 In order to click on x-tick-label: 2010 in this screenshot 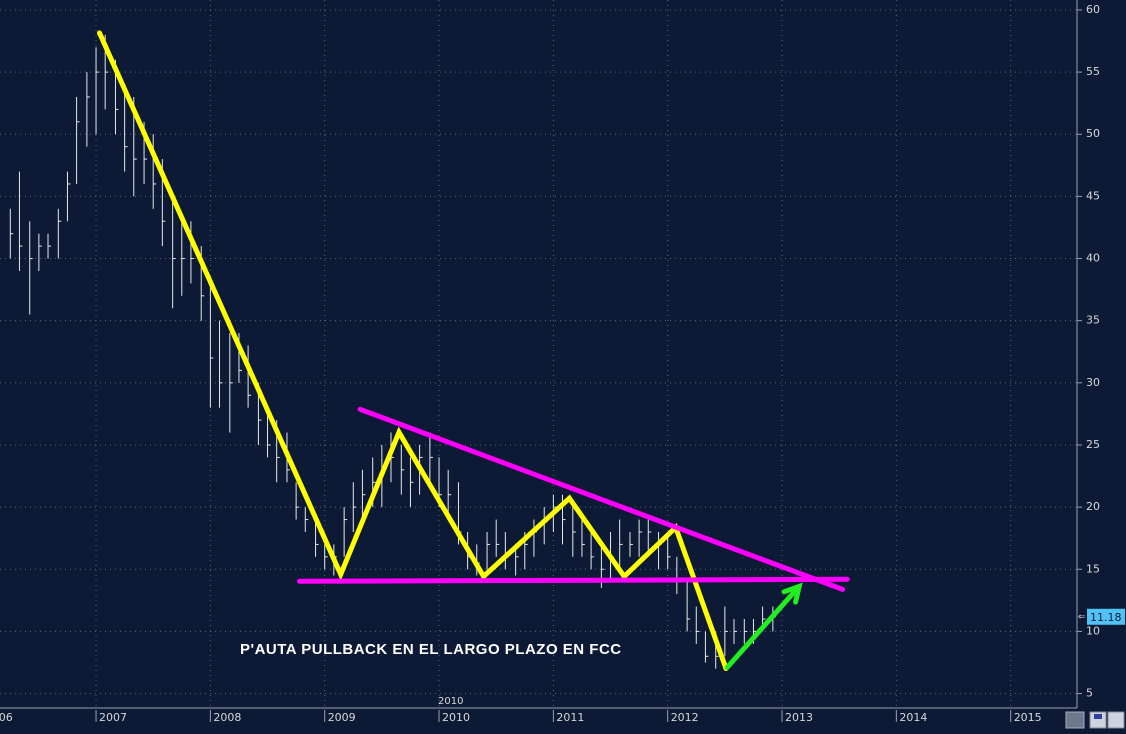, I will do `click(456, 717)`.